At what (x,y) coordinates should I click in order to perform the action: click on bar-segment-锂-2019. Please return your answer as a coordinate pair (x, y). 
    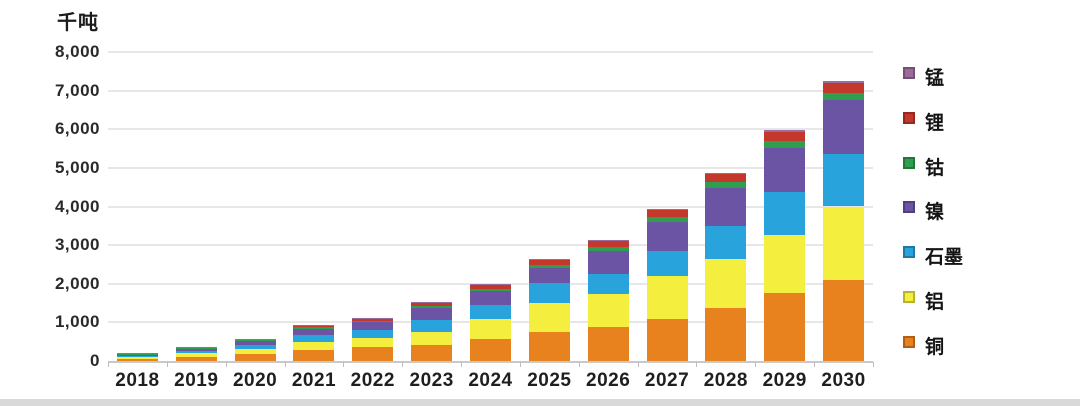
    Looking at the image, I should click on (196, 348).